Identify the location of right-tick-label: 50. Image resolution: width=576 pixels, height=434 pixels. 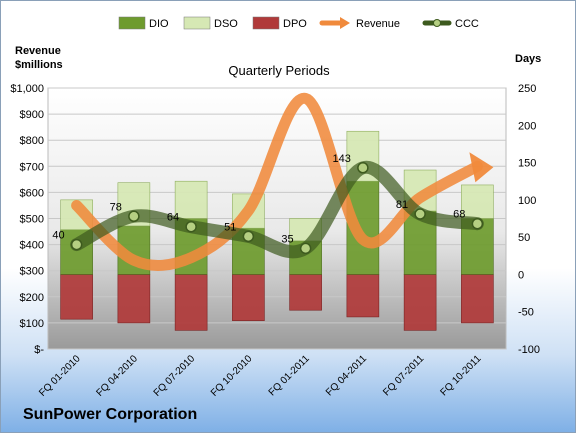
(524, 238).